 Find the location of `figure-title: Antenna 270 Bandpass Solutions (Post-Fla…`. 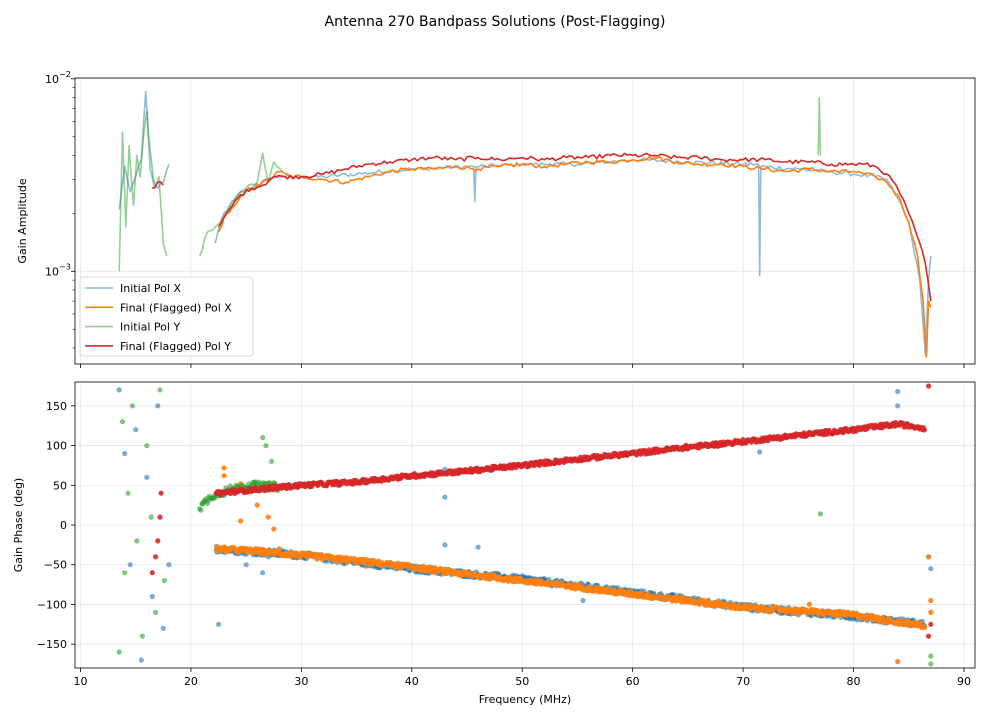

figure-title: Antenna 270 Bandpass Solutions (Post-Fla… is located at coordinates (495, 22).